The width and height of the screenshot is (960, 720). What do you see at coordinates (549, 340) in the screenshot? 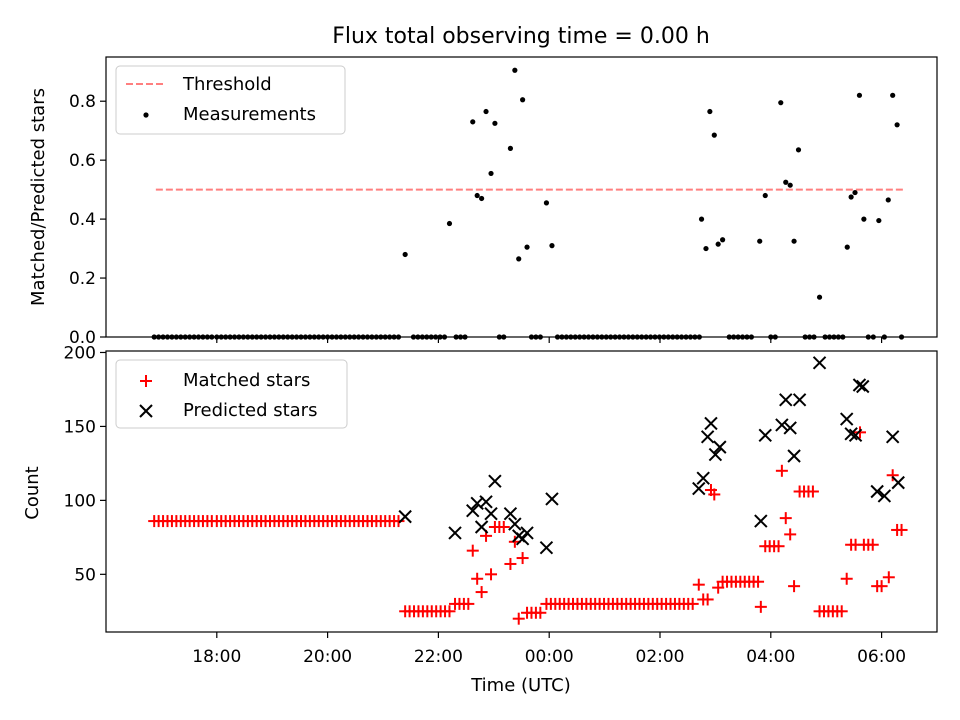
I see `top-x-ticks` at bounding box center [549, 340].